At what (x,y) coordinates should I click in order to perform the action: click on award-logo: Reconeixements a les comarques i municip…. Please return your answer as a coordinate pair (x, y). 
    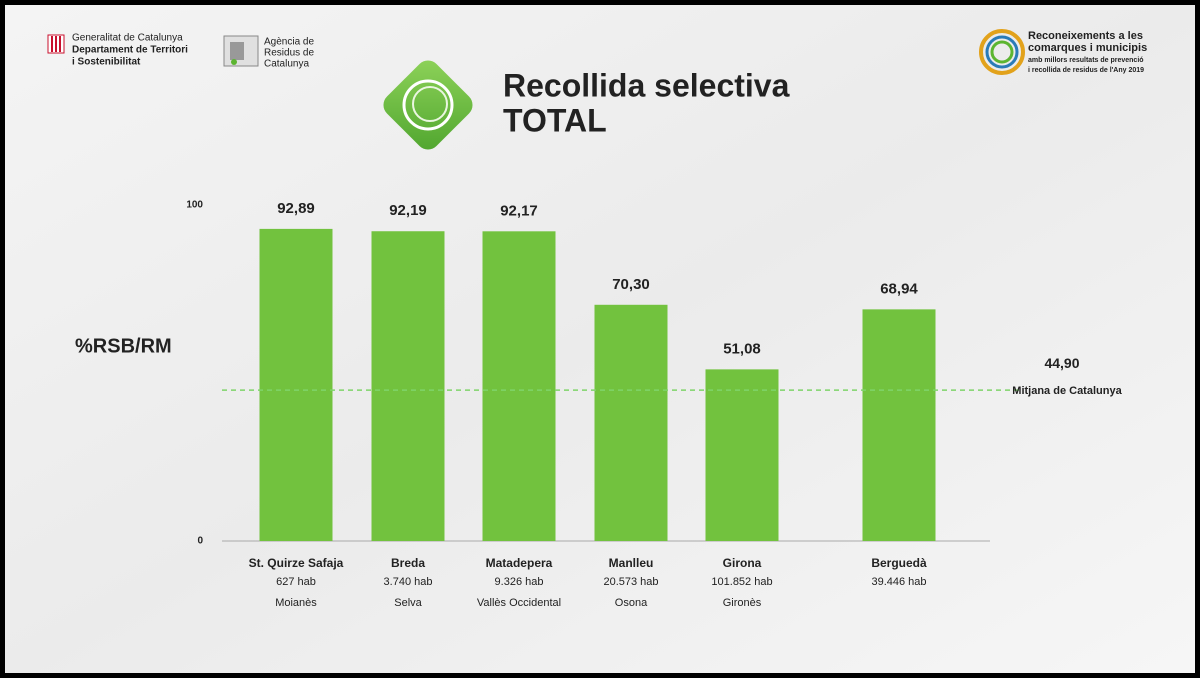
    Looking at the image, I should click on (1063, 52).